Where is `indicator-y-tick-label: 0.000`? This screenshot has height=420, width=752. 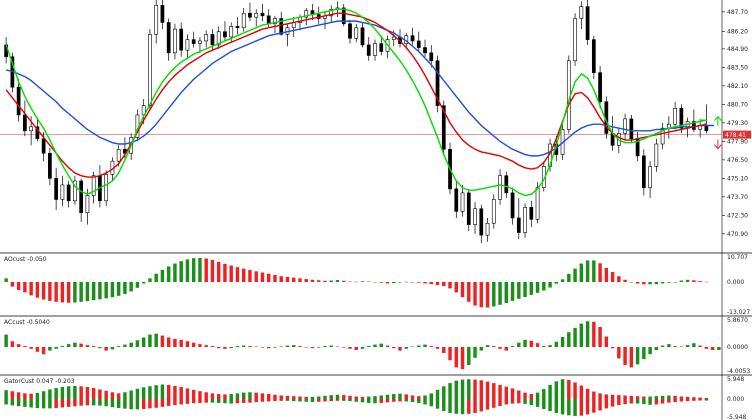 indicator-y-tick-label: 0.000 is located at coordinates (735, 282).